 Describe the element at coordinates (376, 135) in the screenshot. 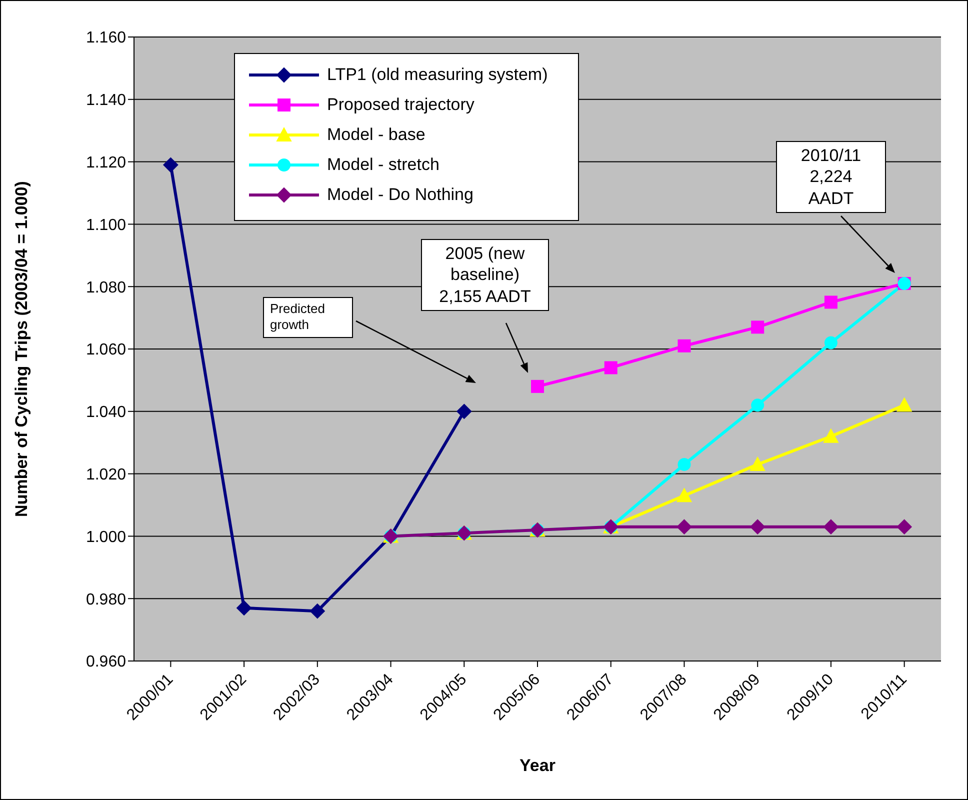

I see `legend-label: Model - base` at that location.